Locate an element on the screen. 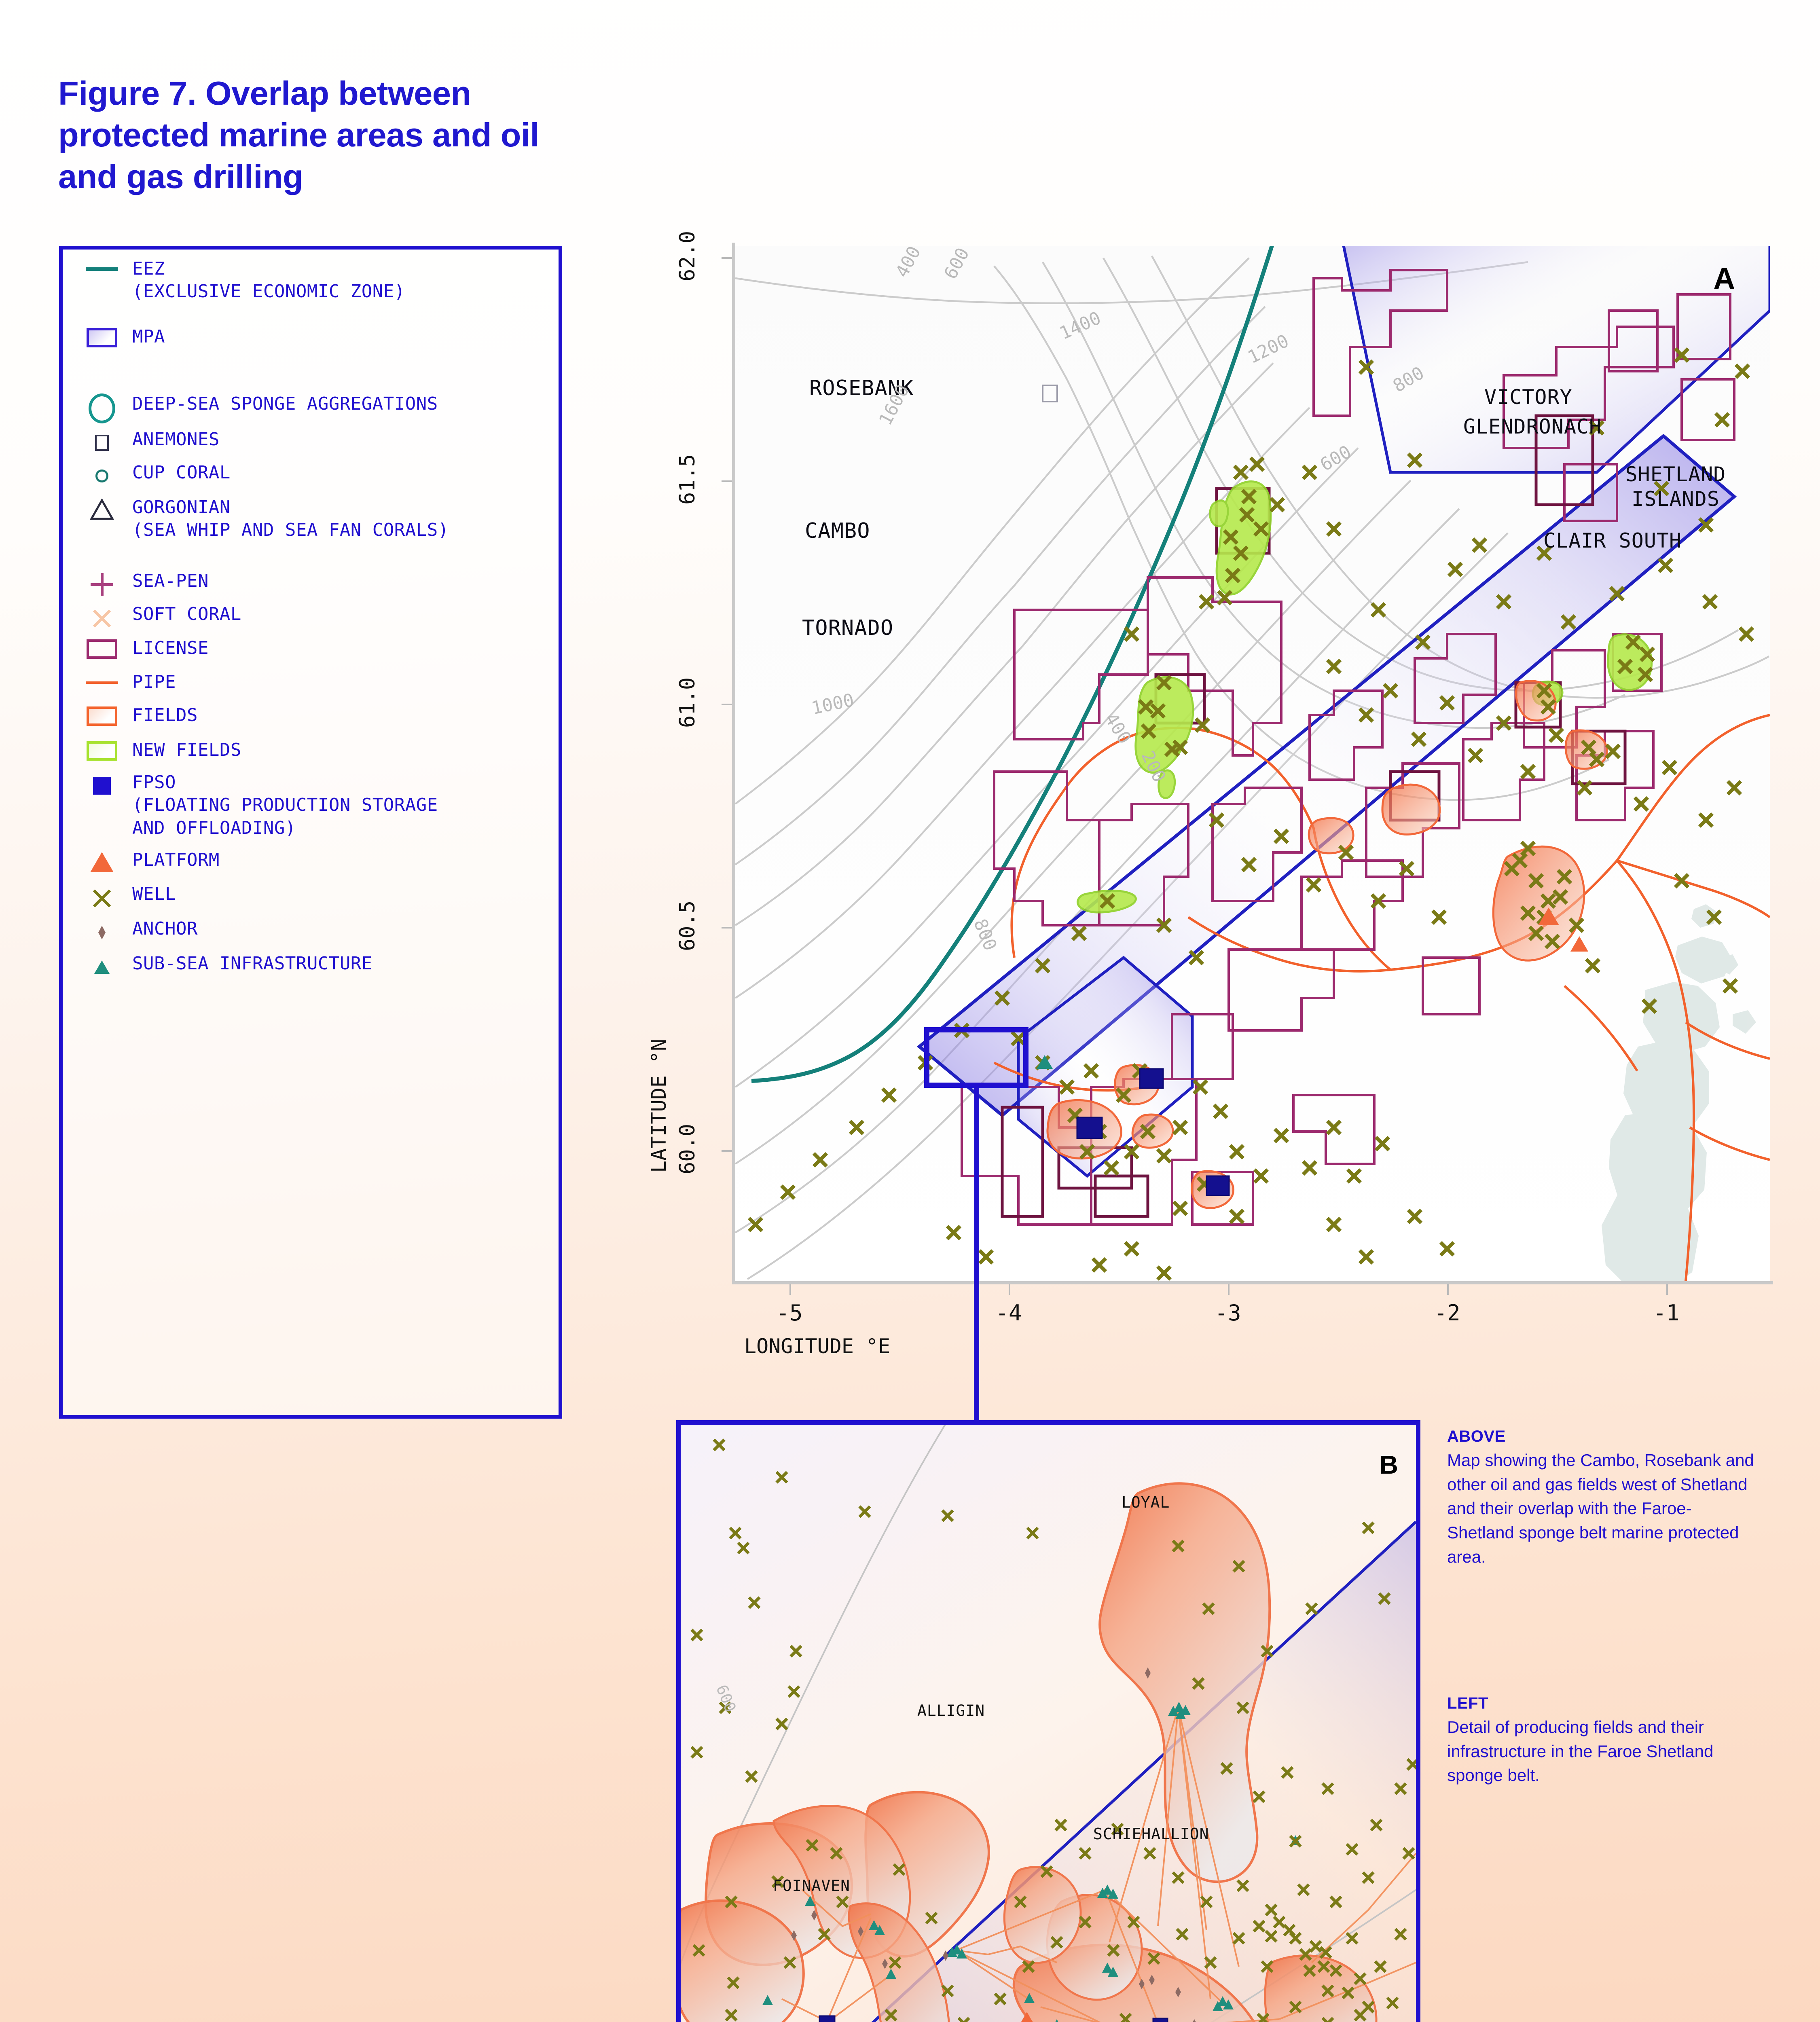 The height and width of the screenshot is (2022, 1820). legend-item-pipe: PIPE is located at coordinates (124, 682).